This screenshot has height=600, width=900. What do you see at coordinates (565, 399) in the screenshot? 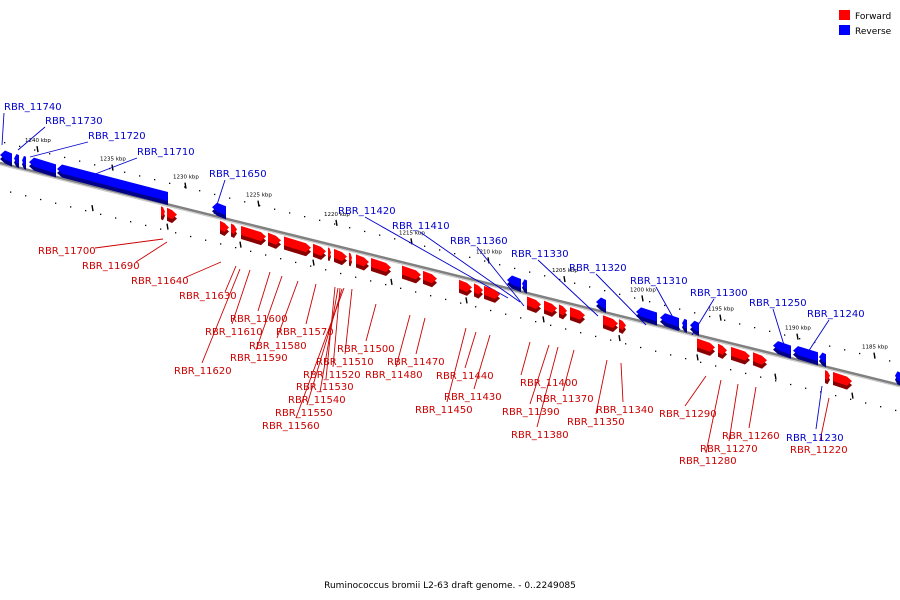
I see `forward-label: RBR_11370` at bounding box center [565, 399].